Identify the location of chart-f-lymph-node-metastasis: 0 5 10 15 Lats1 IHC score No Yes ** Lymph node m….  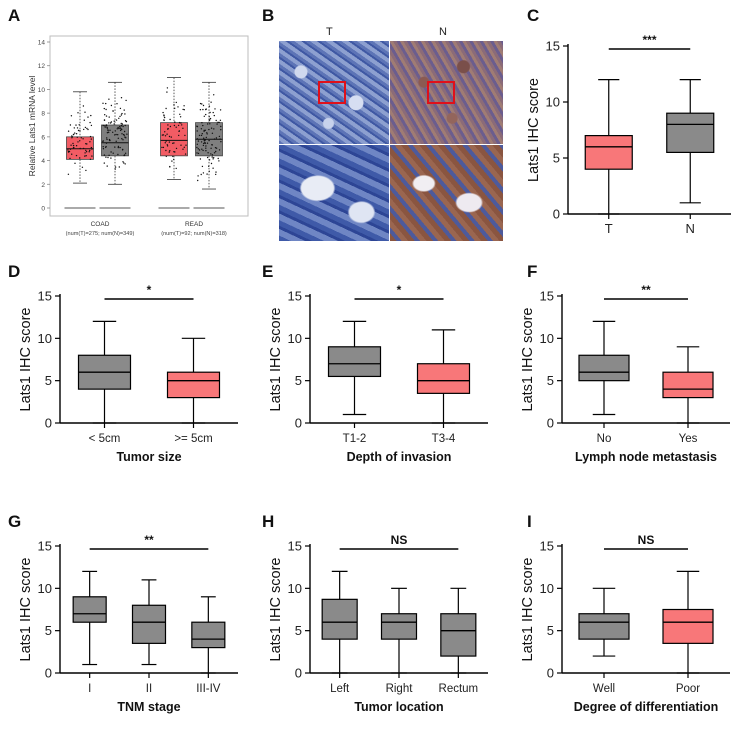
(625, 373).